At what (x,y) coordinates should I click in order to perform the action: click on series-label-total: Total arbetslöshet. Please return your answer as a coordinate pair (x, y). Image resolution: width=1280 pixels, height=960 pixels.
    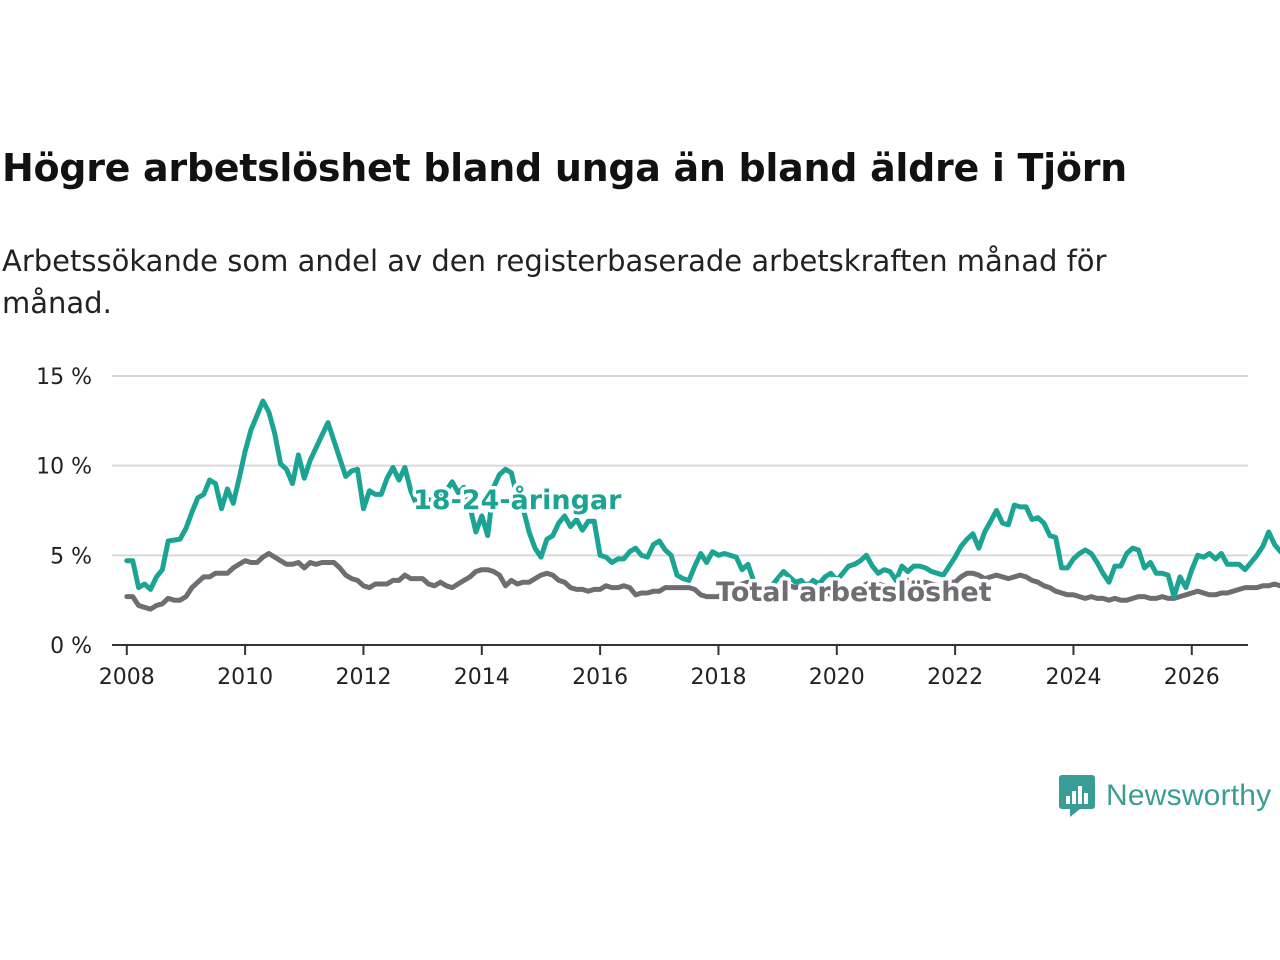
    Looking at the image, I should click on (854, 592).